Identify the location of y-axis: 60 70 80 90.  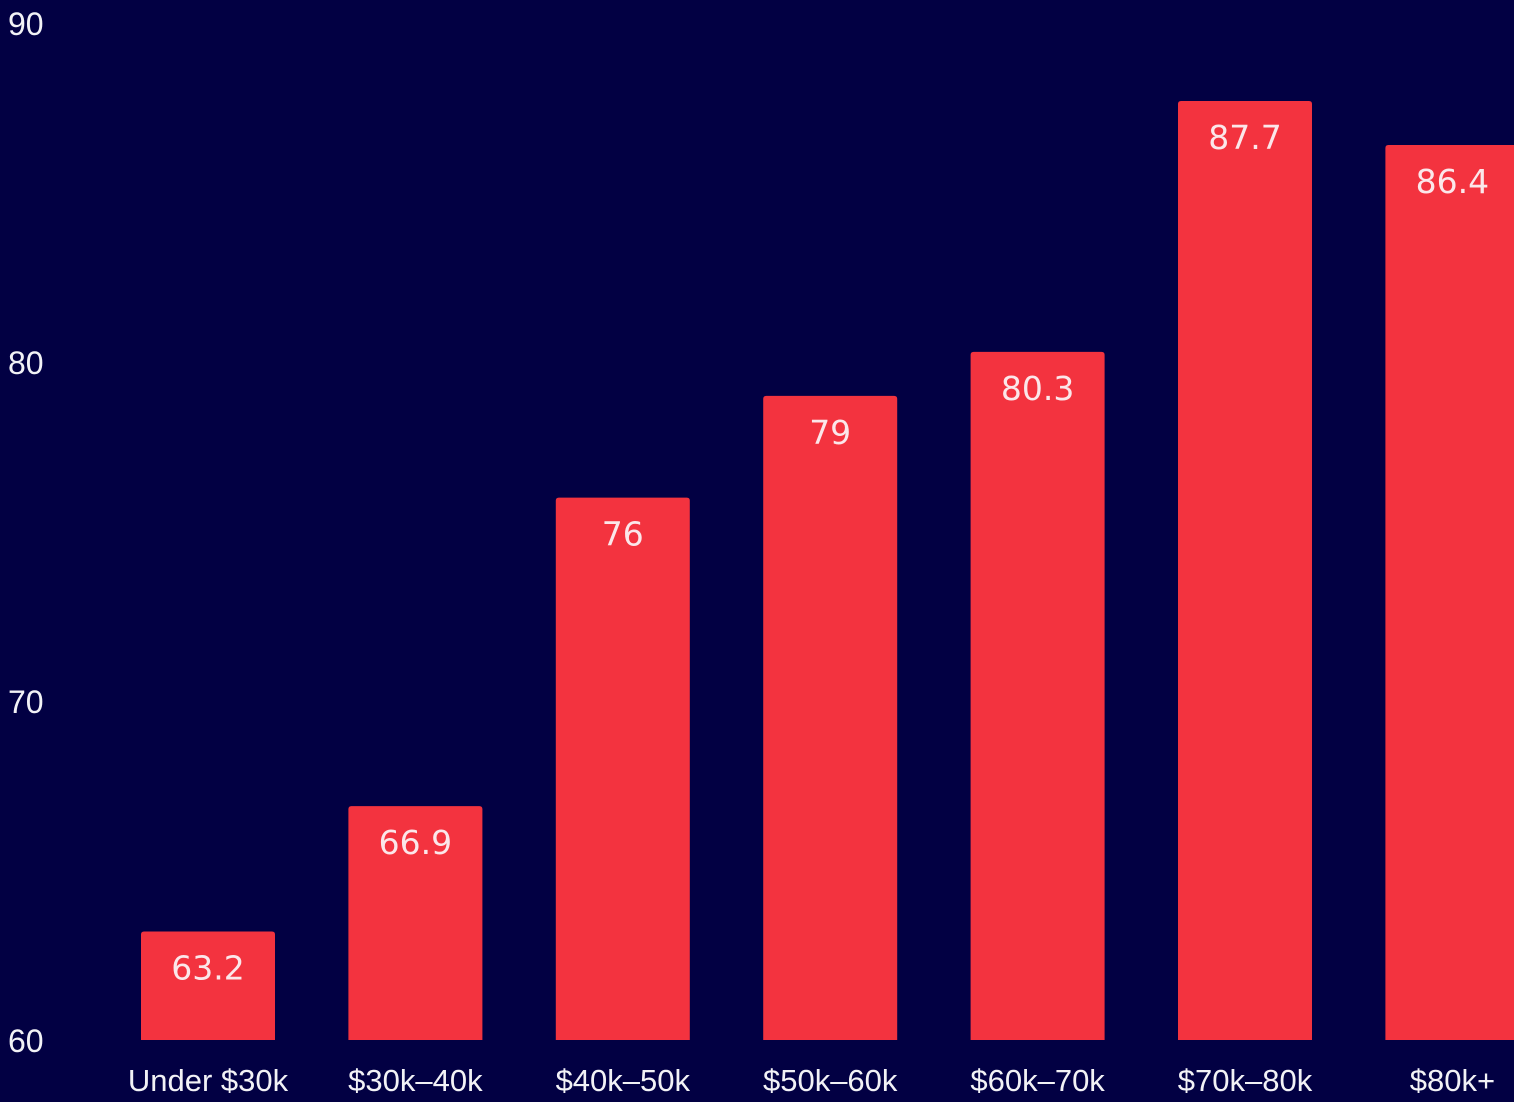
(26, 532).